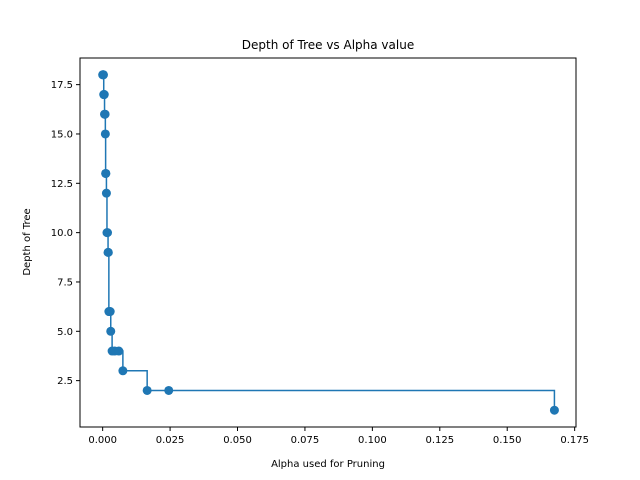 Image resolution: width=640 pixels, height=480 pixels. Describe the element at coordinates (338, 436) in the screenshot. I see `x-axis: 0.000 0.025 0.050 0.075 0.100 0.125 0.150 0.175` at that location.